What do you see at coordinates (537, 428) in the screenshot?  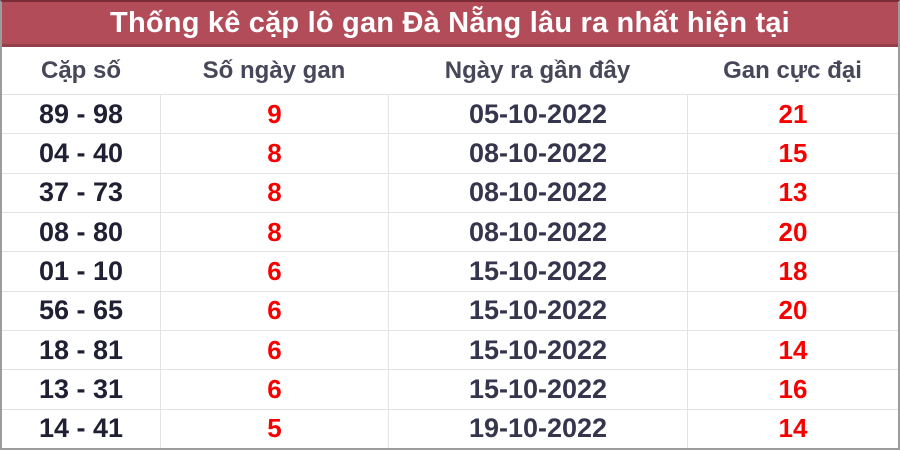 I see `date-cell: 19-10-2022` at bounding box center [537, 428].